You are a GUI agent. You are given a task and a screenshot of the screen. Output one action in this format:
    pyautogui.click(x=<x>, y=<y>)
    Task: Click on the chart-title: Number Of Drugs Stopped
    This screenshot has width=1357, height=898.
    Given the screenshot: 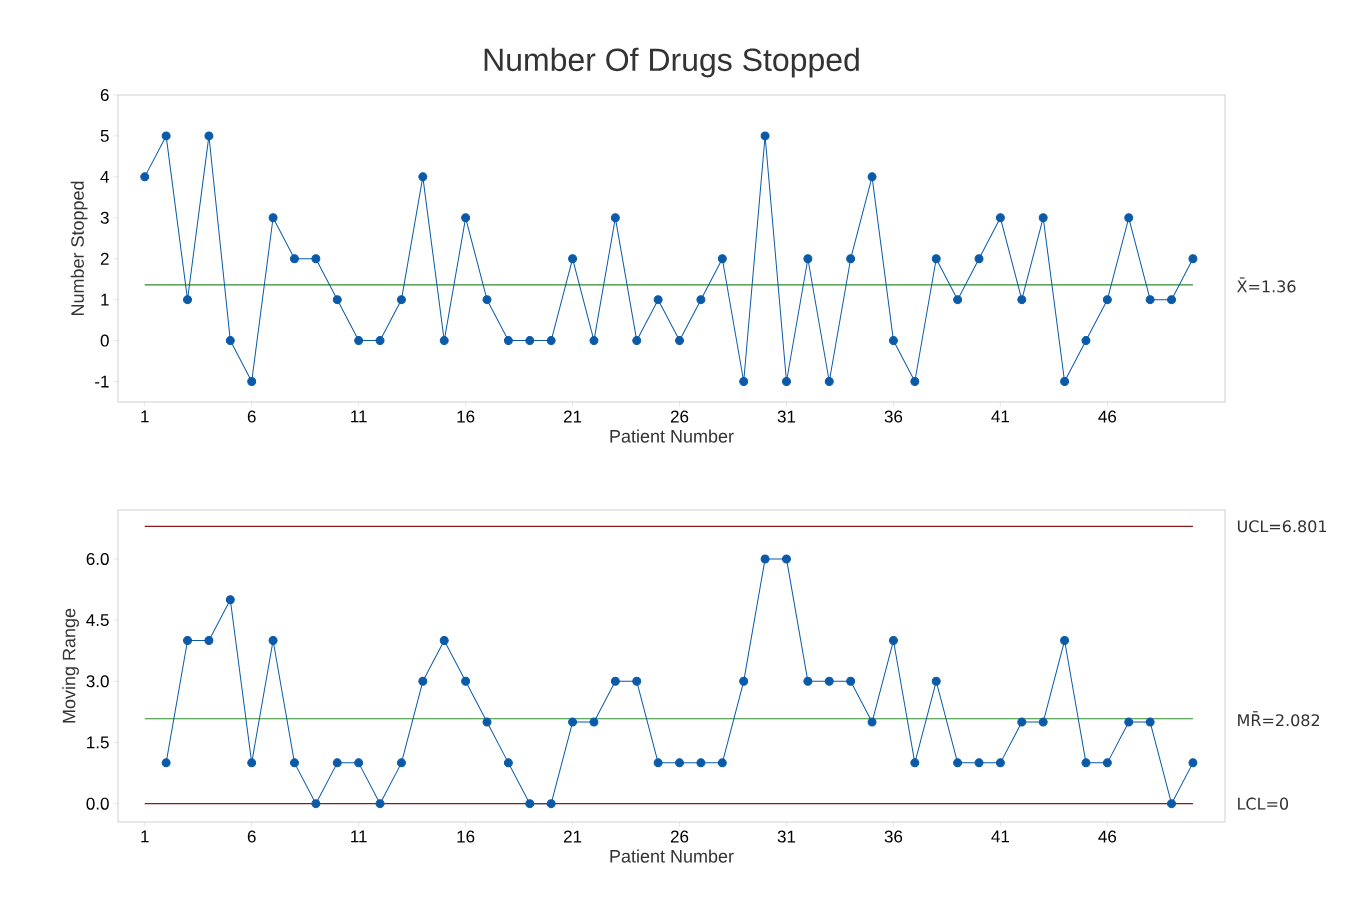 What is the action you would take?
    pyautogui.click(x=671, y=62)
    